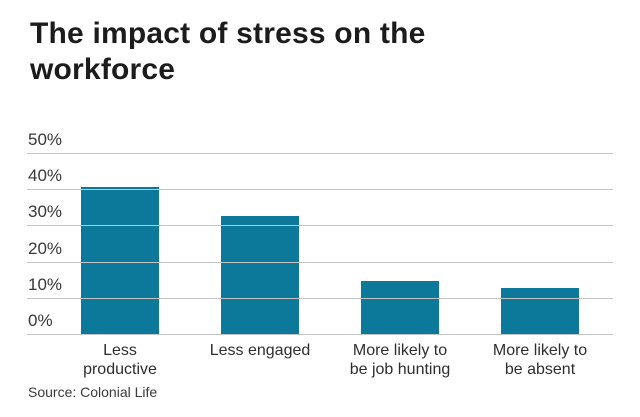 The image size is (640, 417). Describe the element at coordinates (45, 248) in the screenshot. I see `y-tick-label: 20%` at that location.